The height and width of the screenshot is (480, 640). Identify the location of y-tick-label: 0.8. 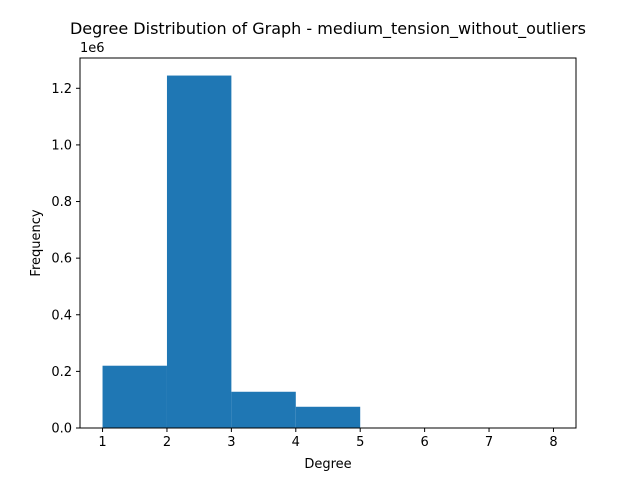
(61, 202).